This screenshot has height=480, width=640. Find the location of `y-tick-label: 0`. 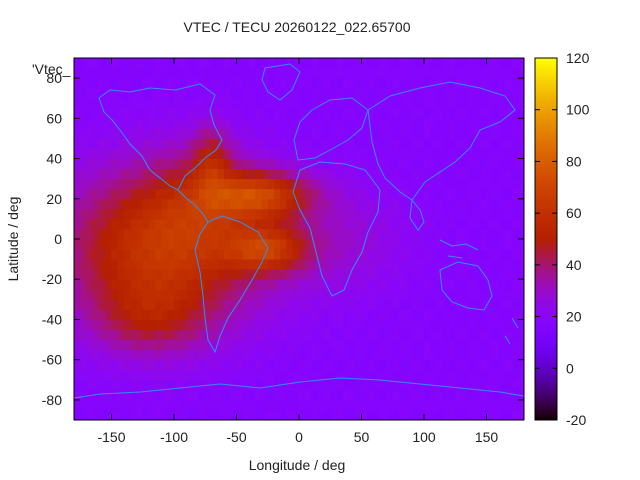

y-tick-label: 0 is located at coordinates (58, 239).